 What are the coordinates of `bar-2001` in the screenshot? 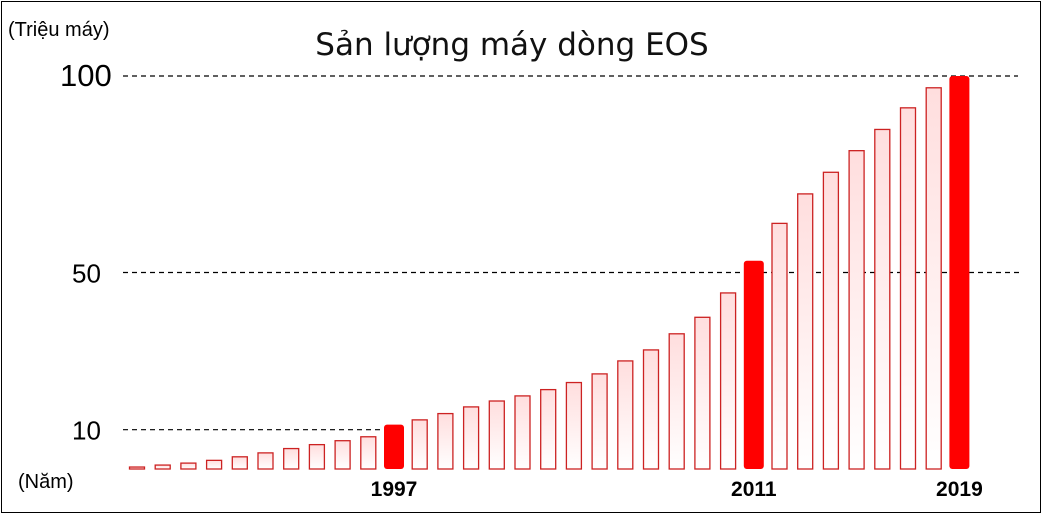 It's located at (496, 435).